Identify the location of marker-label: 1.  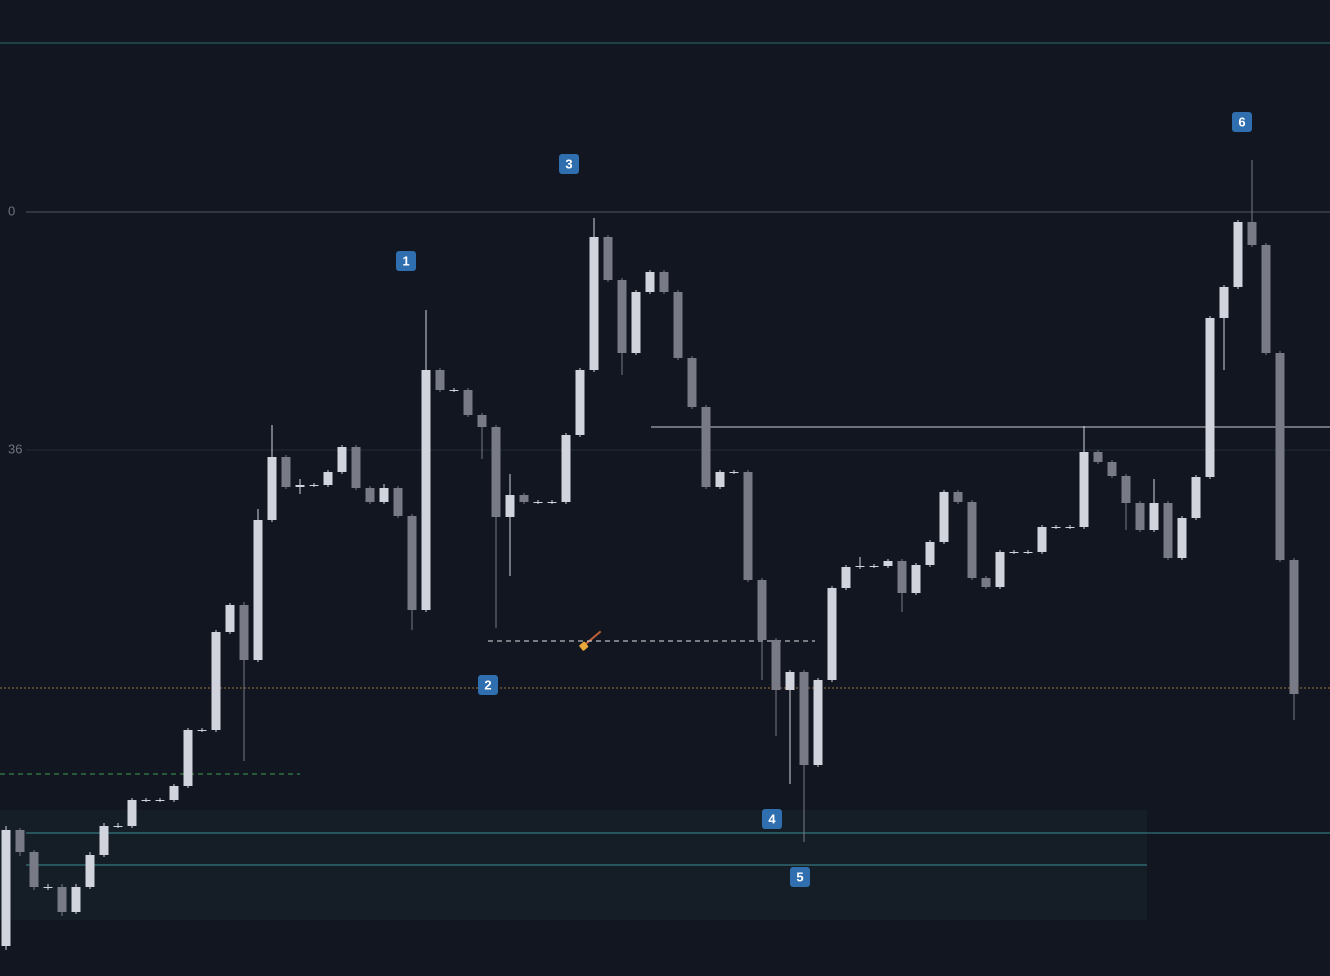
(405, 260).